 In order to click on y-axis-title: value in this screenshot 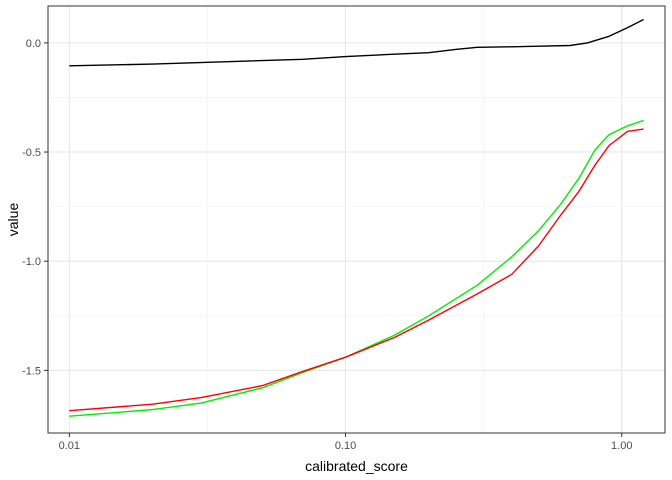, I will do `click(13, 220)`.